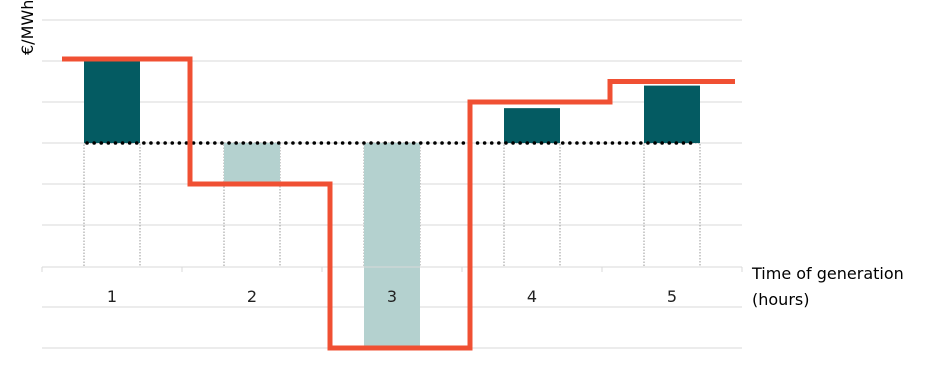  I want to click on x-axis-title-line-2: (hours), so click(780, 299).